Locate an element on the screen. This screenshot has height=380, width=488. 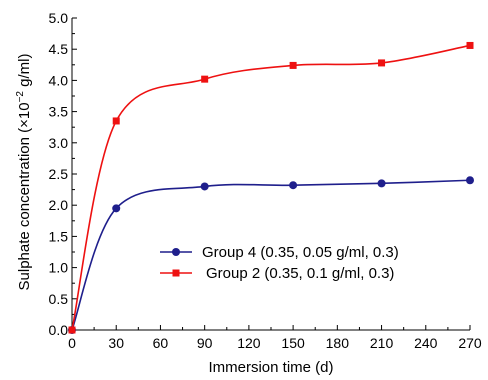
y-tick-label: 0.5 is located at coordinates (59, 299).